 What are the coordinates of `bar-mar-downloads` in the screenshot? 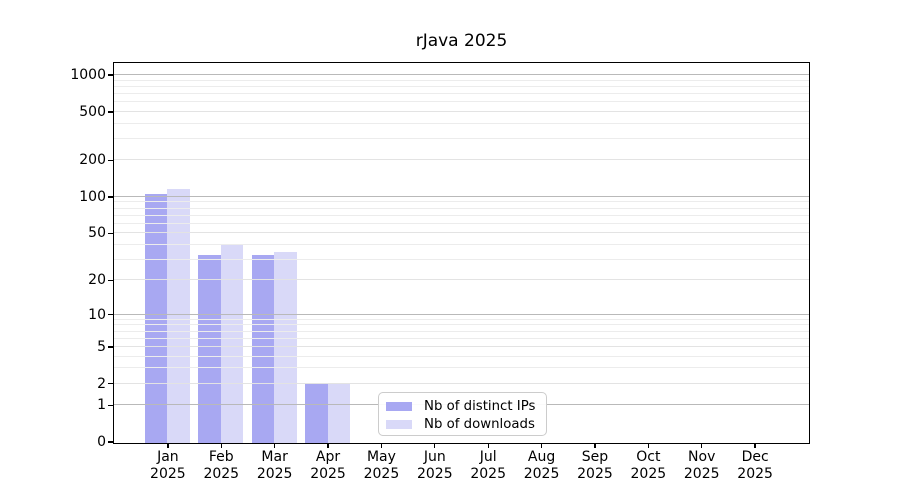 It's located at (285, 347).